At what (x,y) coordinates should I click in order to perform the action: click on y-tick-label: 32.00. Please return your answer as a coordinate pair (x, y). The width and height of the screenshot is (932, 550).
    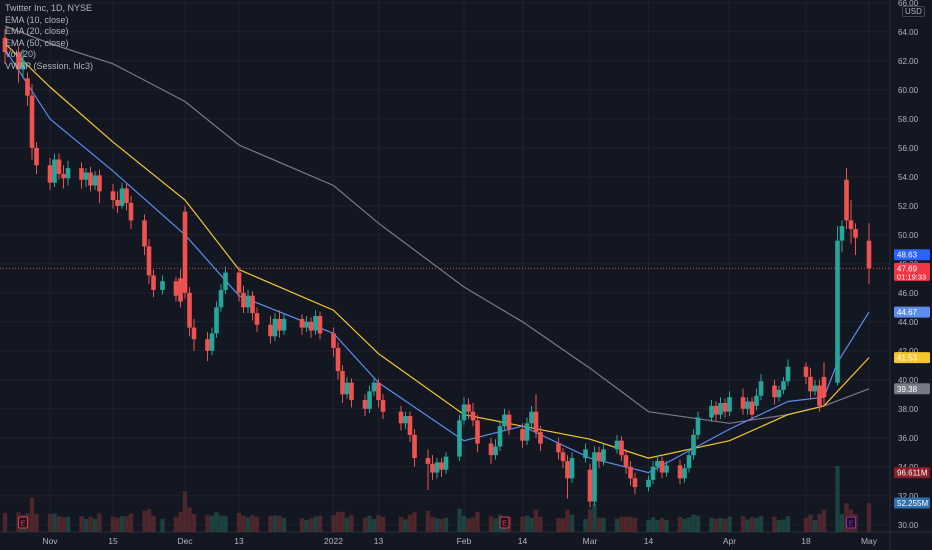
    Looking at the image, I should click on (908, 496).